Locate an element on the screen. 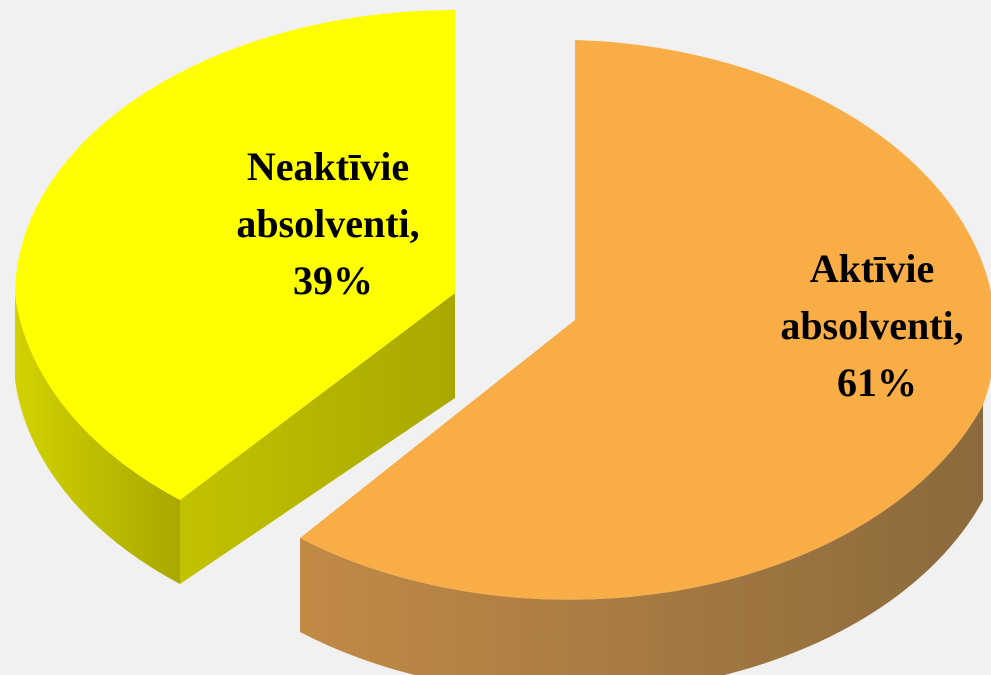  label-aktivie: Aktīvie absolventi, 61% is located at coordinates (876, 325).